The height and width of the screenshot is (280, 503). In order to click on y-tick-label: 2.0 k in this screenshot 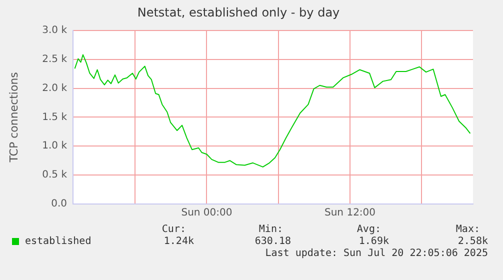, I will do `click(55, 88)`.